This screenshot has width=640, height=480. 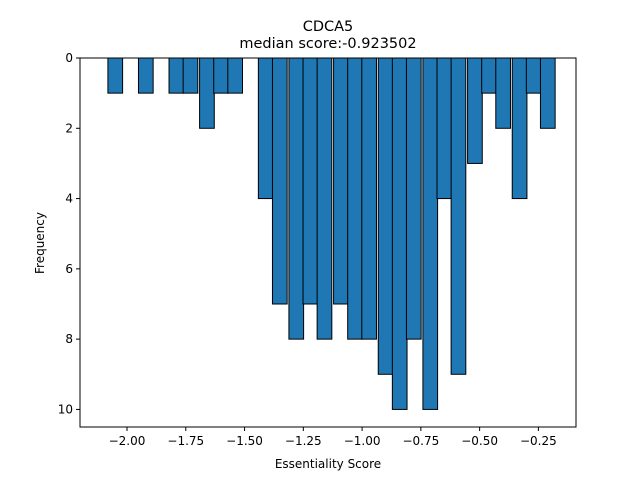 What do you see at coordinates (69, 233) in the screenshot?
I see `y-ticks-group: 0 2 4 6 8 10` at bounding box center [69, 233].